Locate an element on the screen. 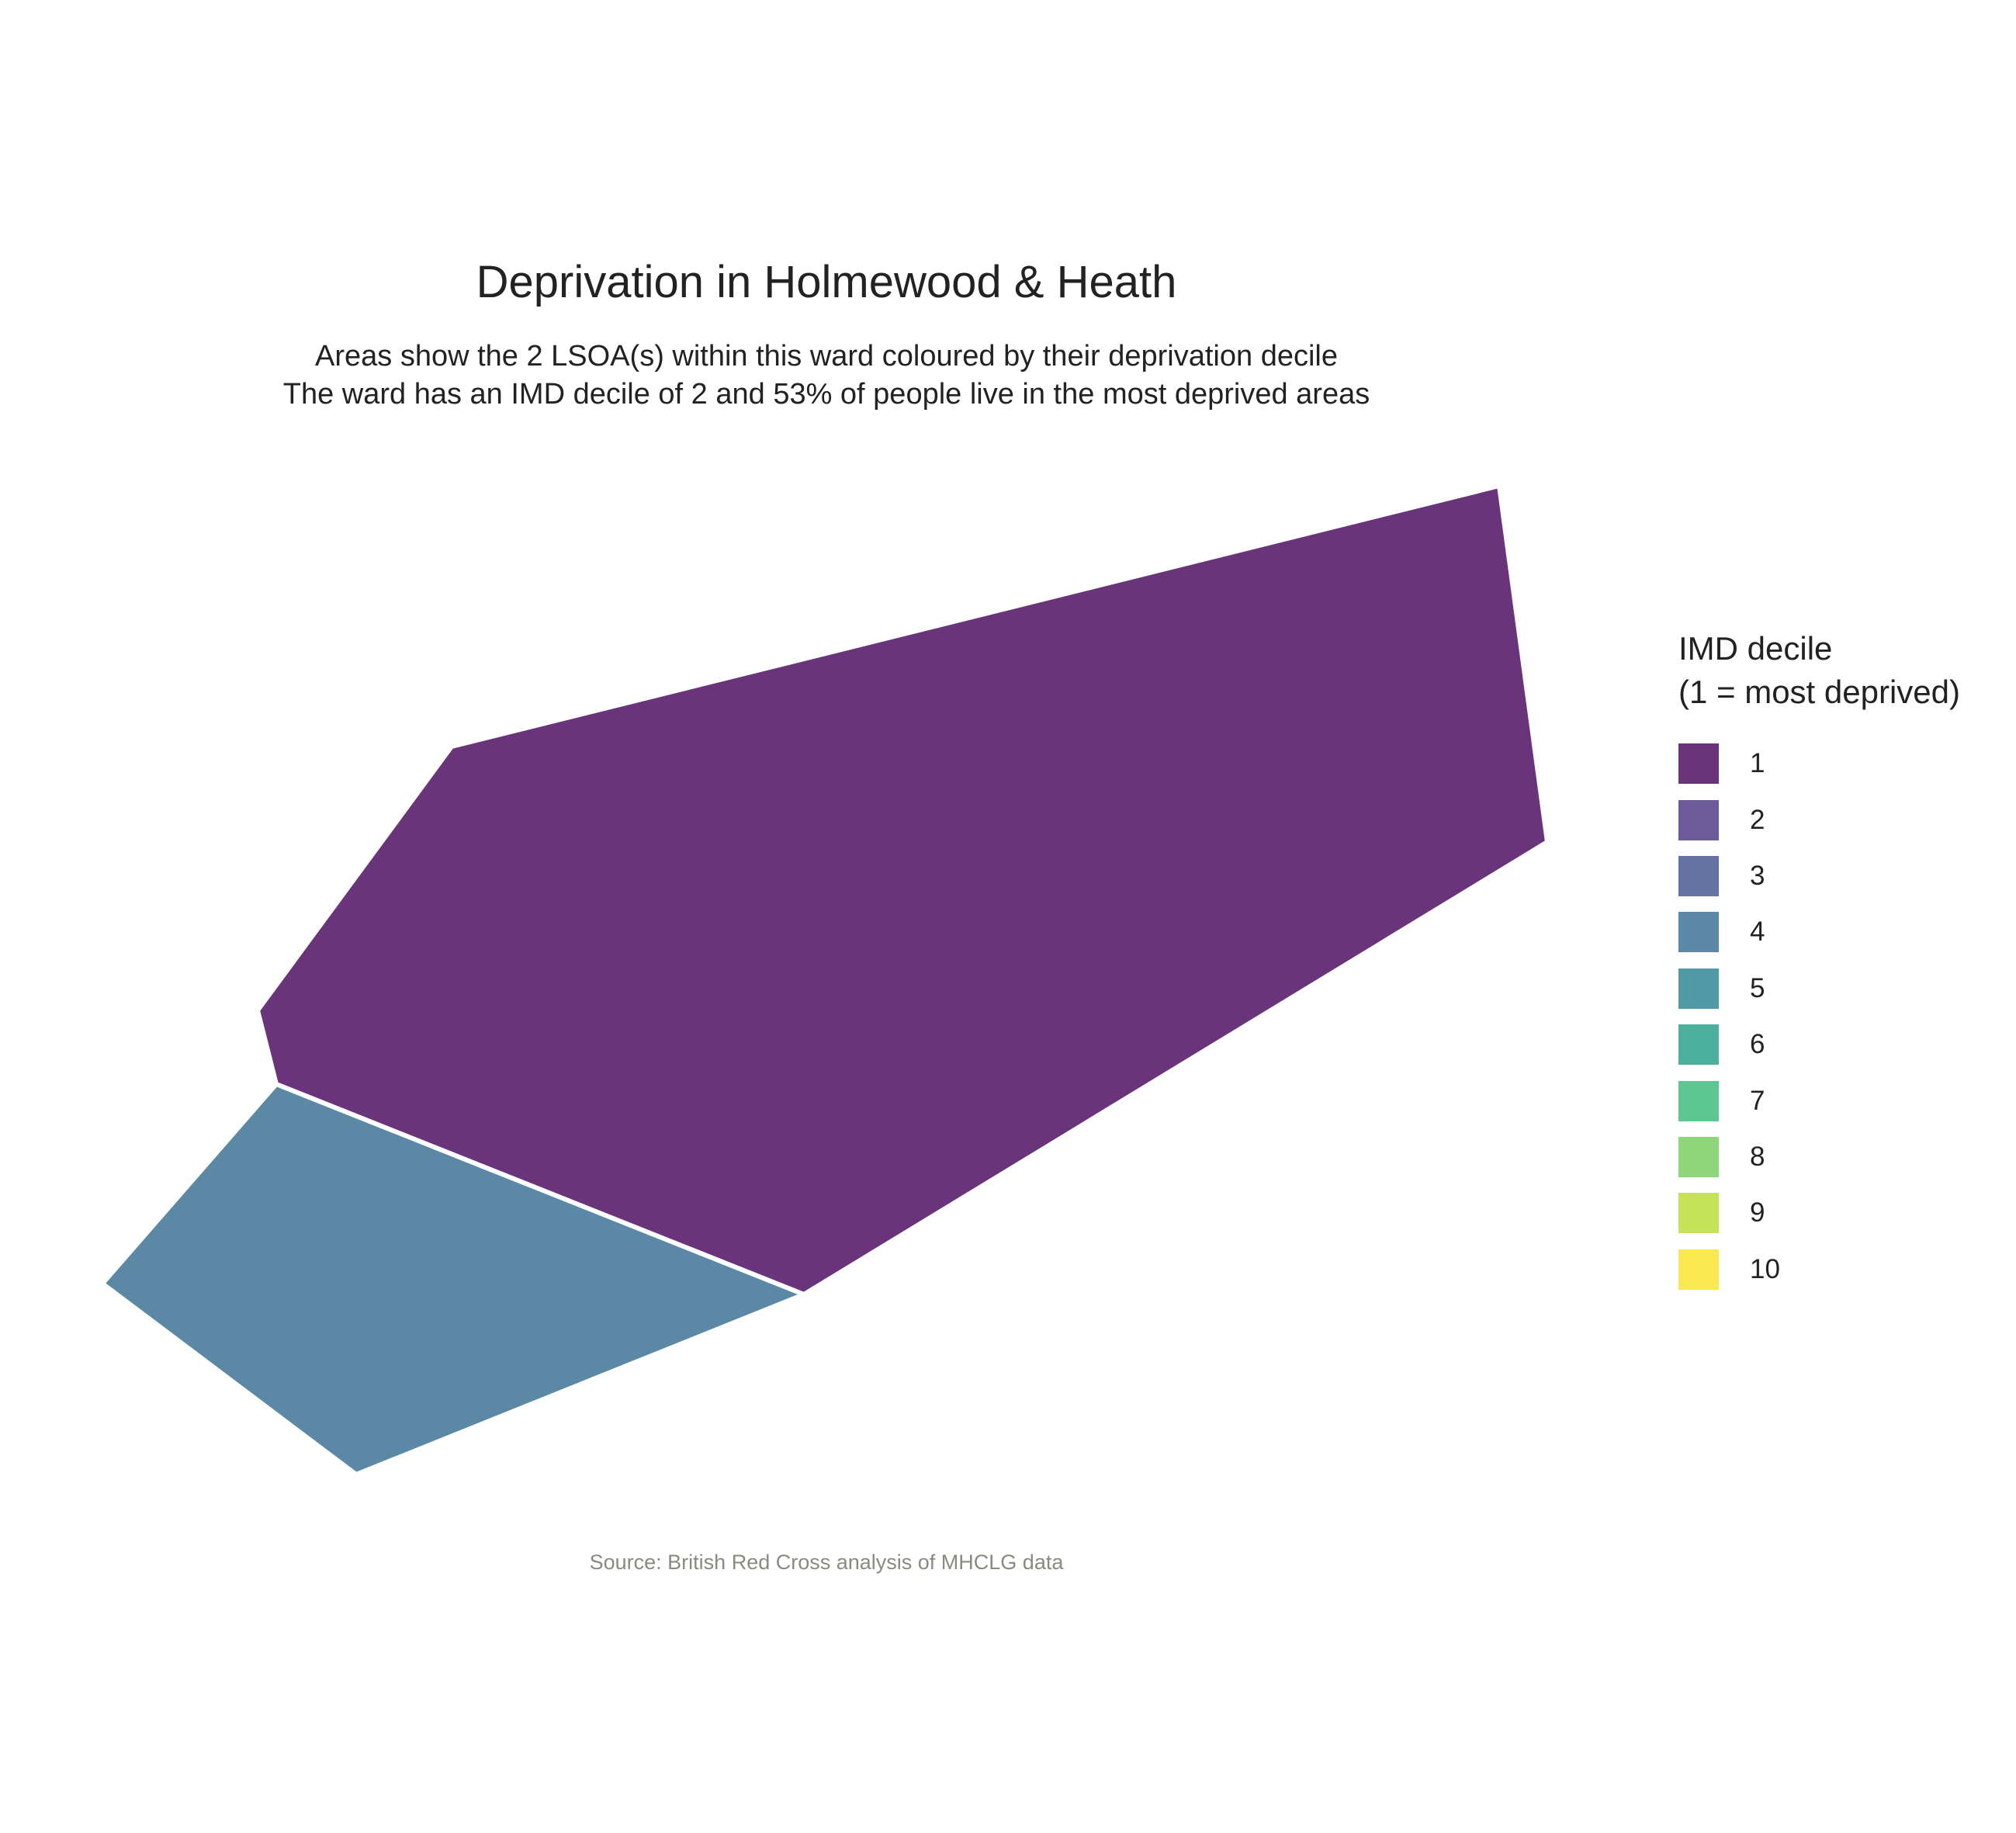 The image size is (2016, 1833). legend-item-3: 3 is located at coordinates (1819, 876).